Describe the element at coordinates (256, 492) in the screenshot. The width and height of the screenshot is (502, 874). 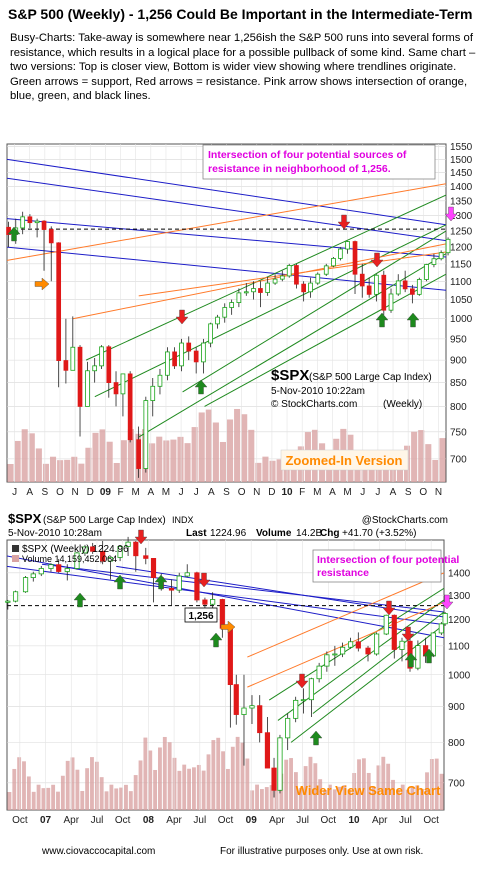
I see `x-tick-label: N` at that location.